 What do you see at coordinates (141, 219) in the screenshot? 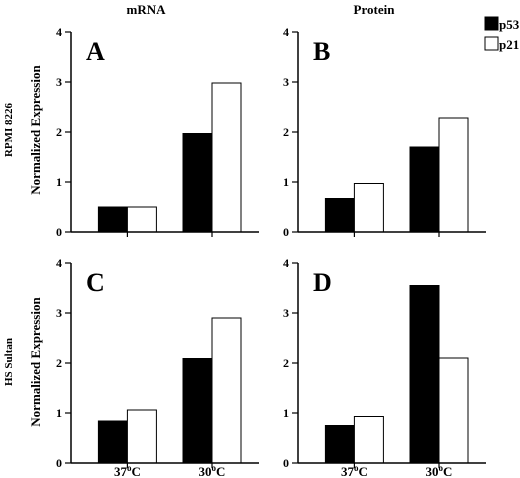
I see `bar-a-p21-37c` at bounding box center [141, 219].